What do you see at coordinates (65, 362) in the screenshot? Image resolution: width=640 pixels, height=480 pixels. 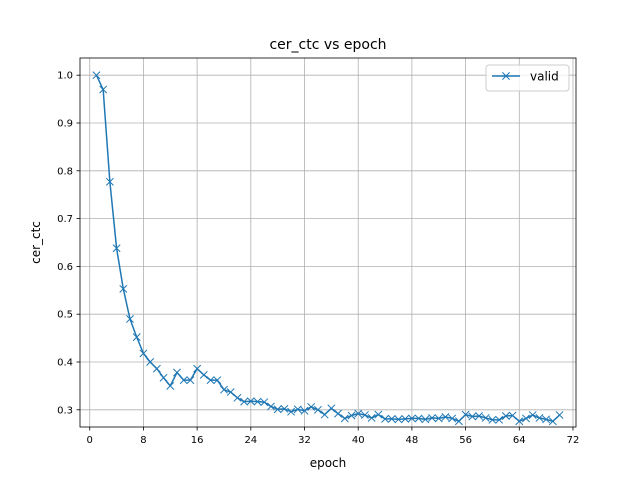 I see `y-tick-label: 0.4` at bounding box center [65, 362].